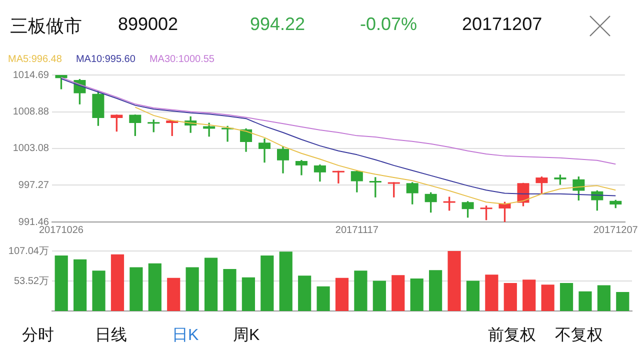 Image resolution: width=640 pixels, height=360 pixels. What do you see at coordinates (357, 230) in the screenshot?
I see `x-tick-label: 20171117` at bounding box center [357, 230].